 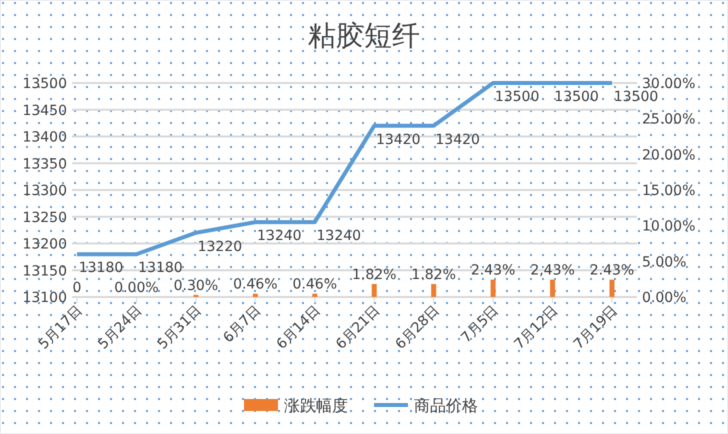 What do you see at coordinates (44, 84) in the screenshot?
I see `y-tick-label: 13500` at bounding box center [44, 84].